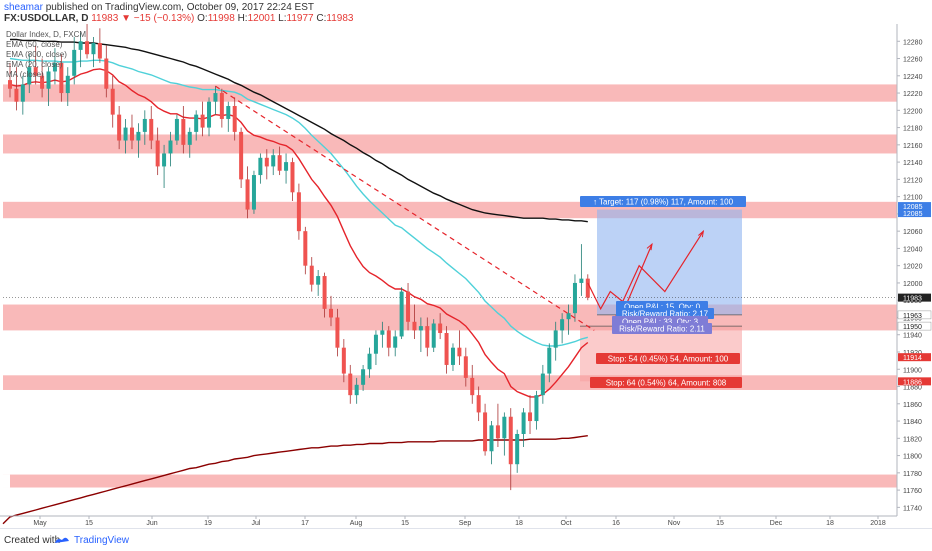  Describe the element at coordinates (912, 336) in the screenshot. I see `y-tick-label: 11940` at that location.